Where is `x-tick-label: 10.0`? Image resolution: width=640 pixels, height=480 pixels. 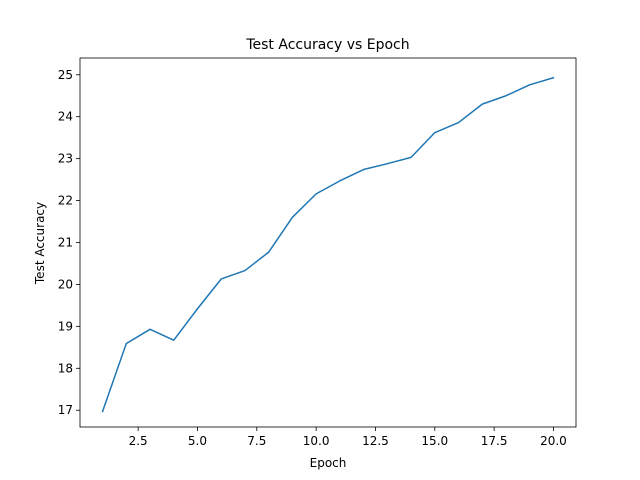
x-tick-label: 10.0 is located at coordinates (316, 441).